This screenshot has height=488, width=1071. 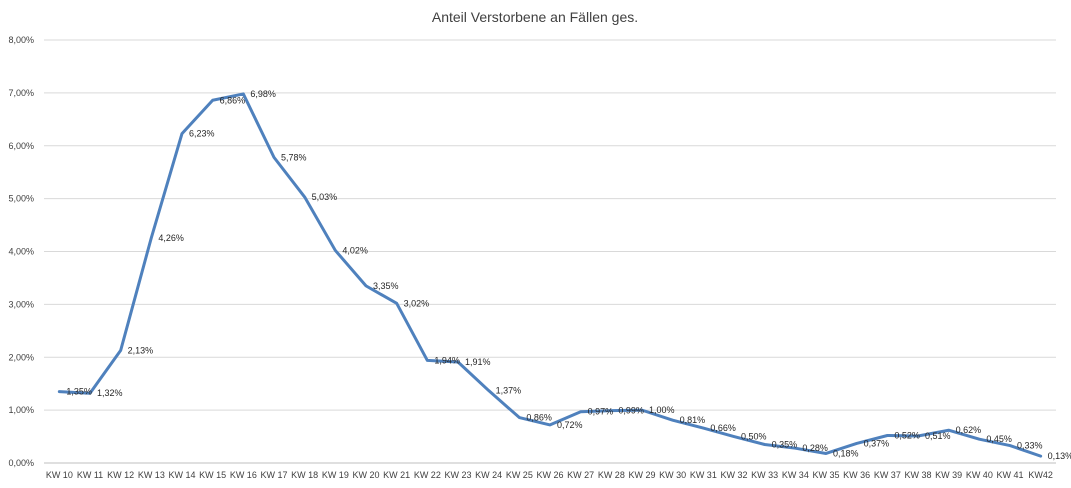 What do you see at coordinates (672, 475) in the screenshot?
I see `x-tick-label: KW 30` at bounding box center [672, 475].